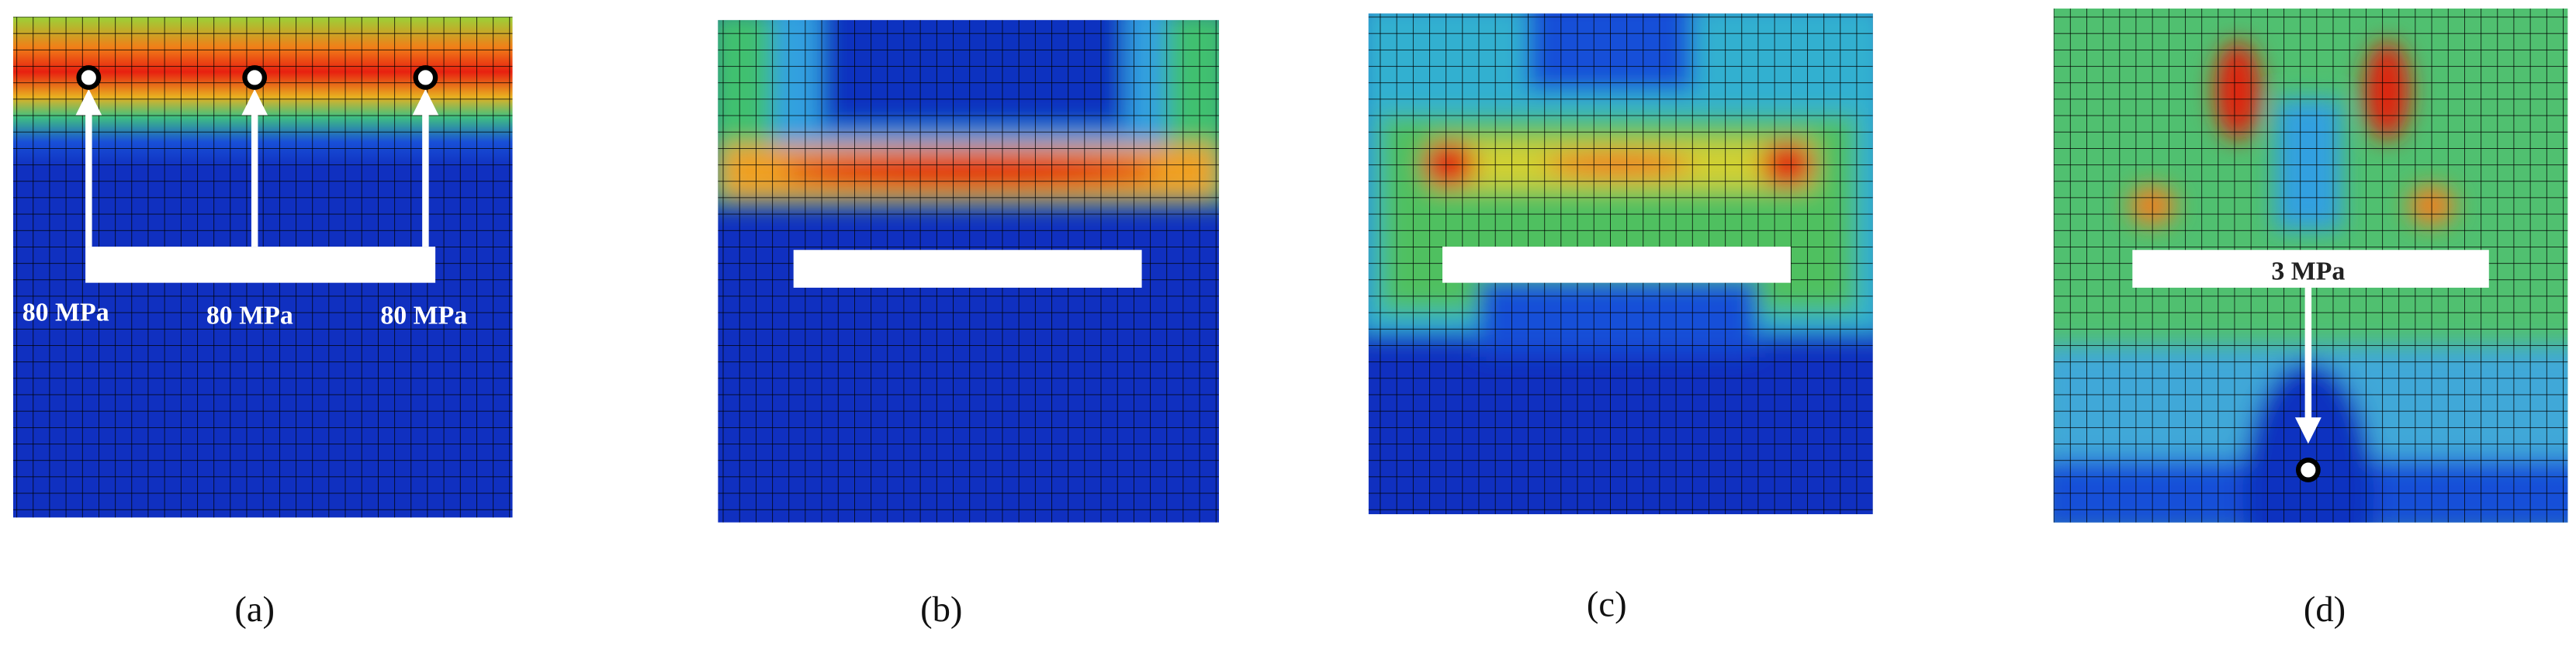 This screenshot has width=2576, height=646. What do you see at coordinates (2308, 271) in the screenshot?
I see `load-label: 3 MPa` at bounding box center [2308, 271].